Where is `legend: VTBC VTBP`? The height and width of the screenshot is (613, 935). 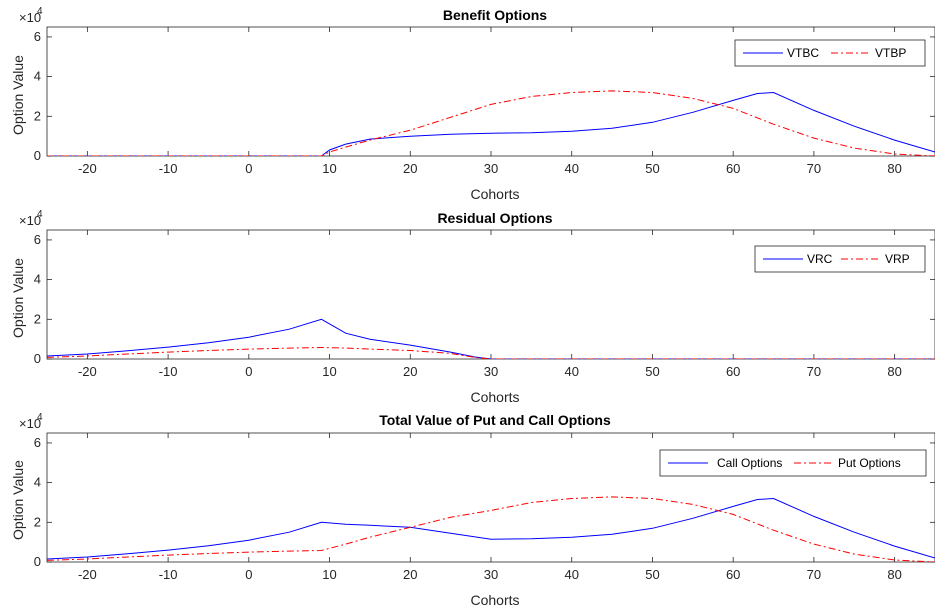
legend: VTBC VTBP is located at coordinates (830, 53).